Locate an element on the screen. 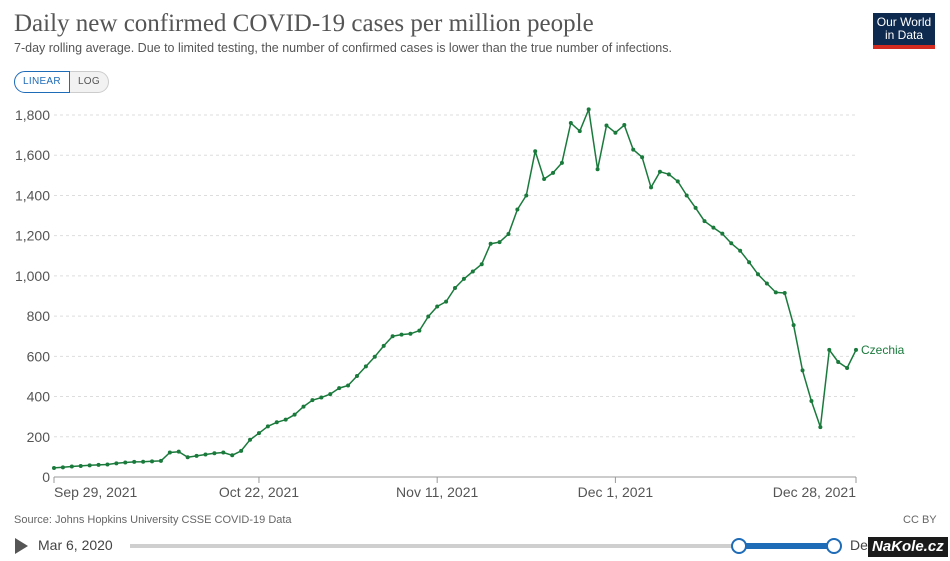 Image resolution: width=950 pixels, height=561 pixels. y-tick-label: 1,800 is located at coordinates (32, 115).